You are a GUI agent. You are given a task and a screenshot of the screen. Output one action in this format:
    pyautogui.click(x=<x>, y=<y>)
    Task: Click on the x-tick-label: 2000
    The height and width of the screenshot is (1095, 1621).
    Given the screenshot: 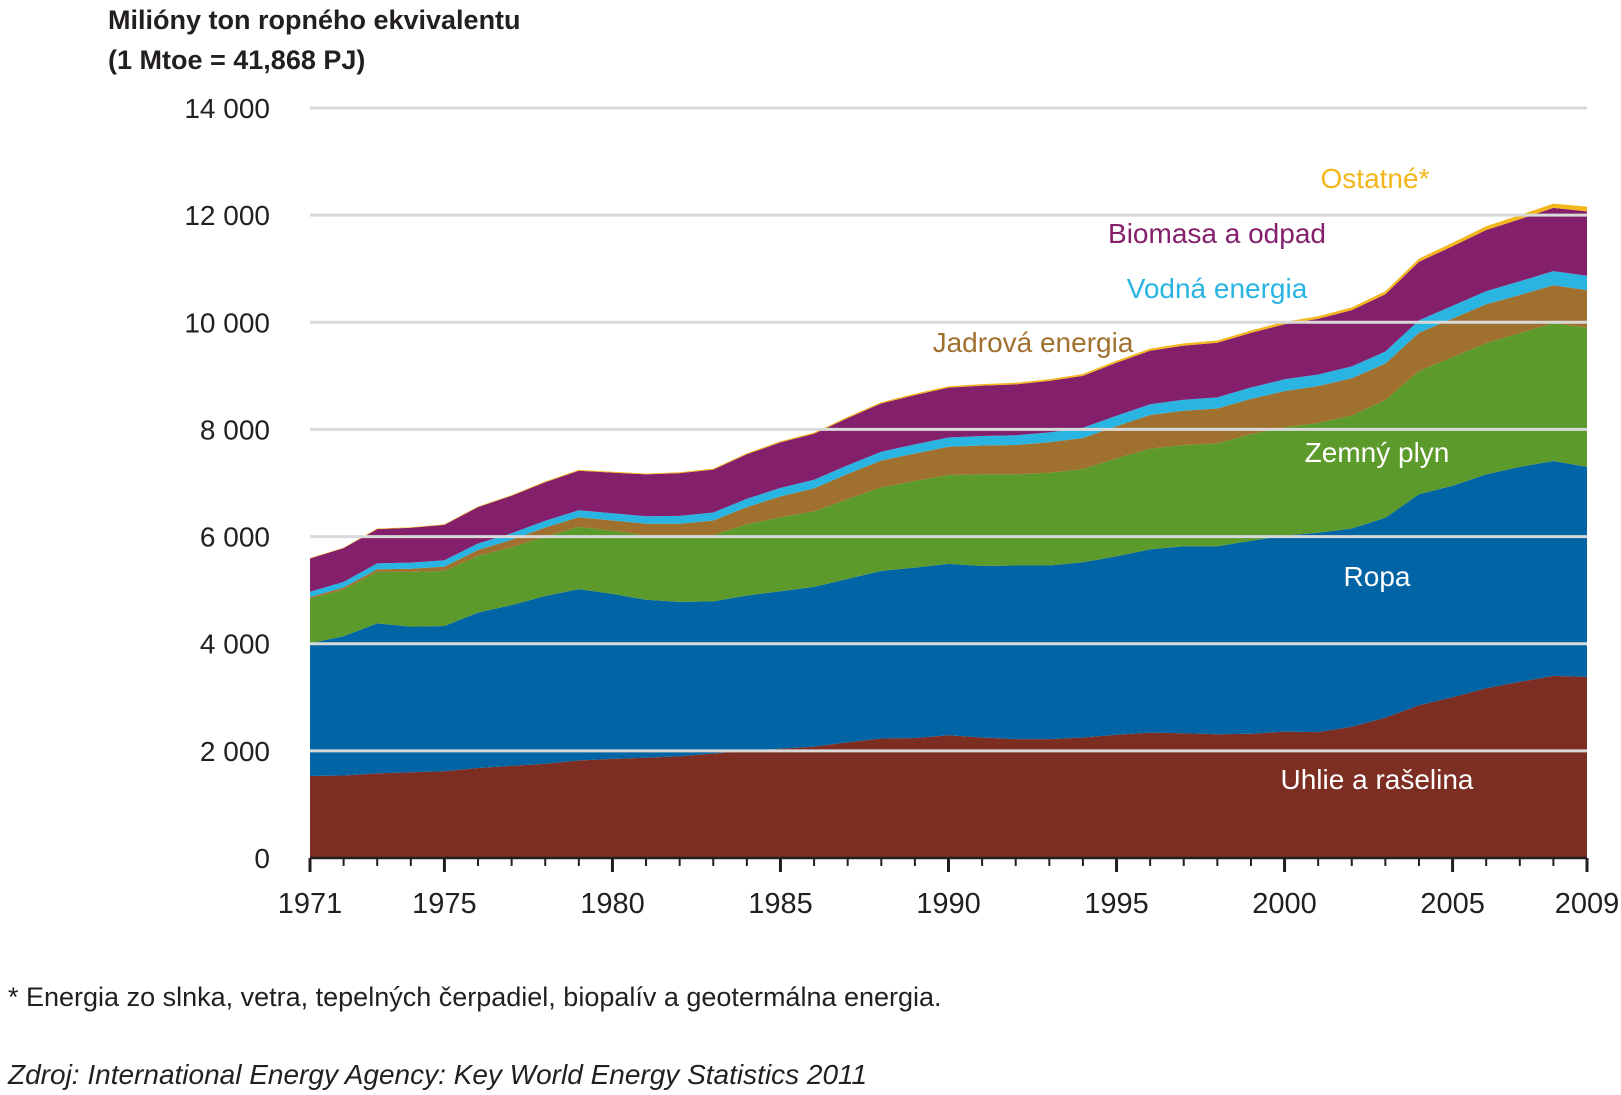 What is the action you would take?
    pyautogui.click(x=1284, y=904)
    